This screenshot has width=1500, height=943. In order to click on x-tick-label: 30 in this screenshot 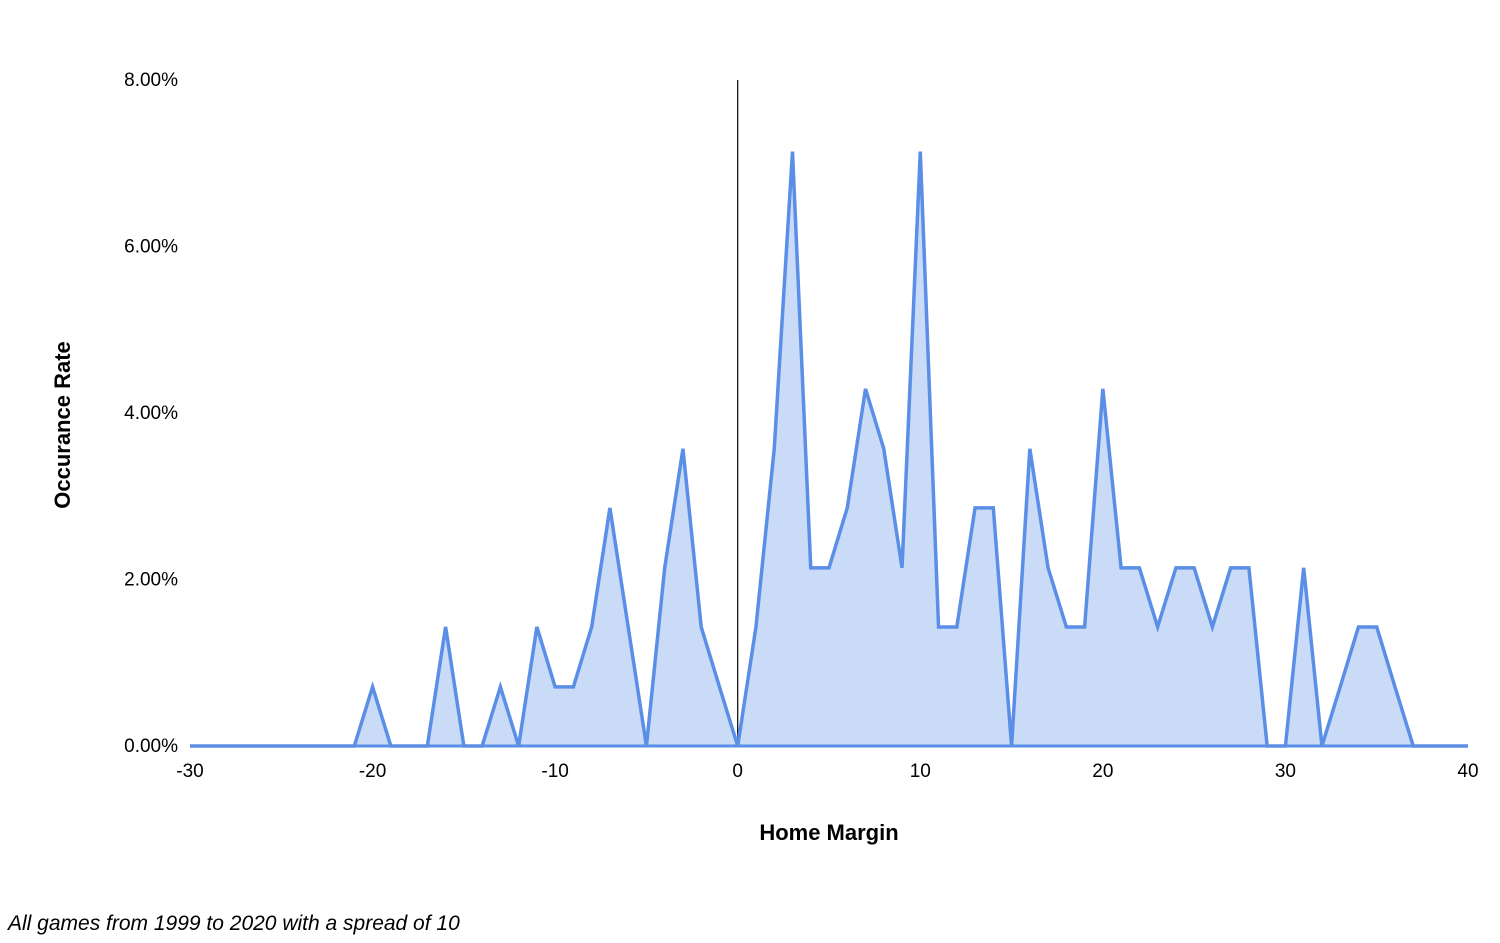, I will do `click(1285, 771)`.